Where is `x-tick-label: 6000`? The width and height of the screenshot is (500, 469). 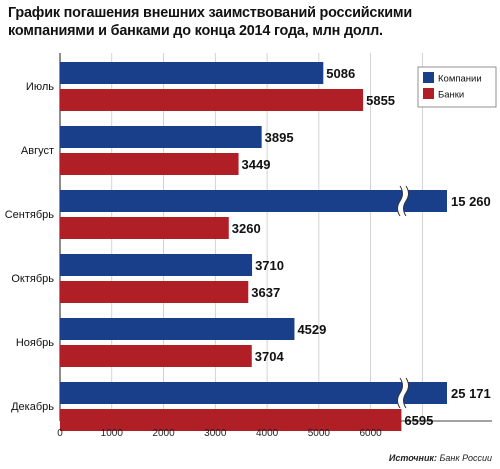
x-tick-label: 6000 is located at coordinates (370, 433).